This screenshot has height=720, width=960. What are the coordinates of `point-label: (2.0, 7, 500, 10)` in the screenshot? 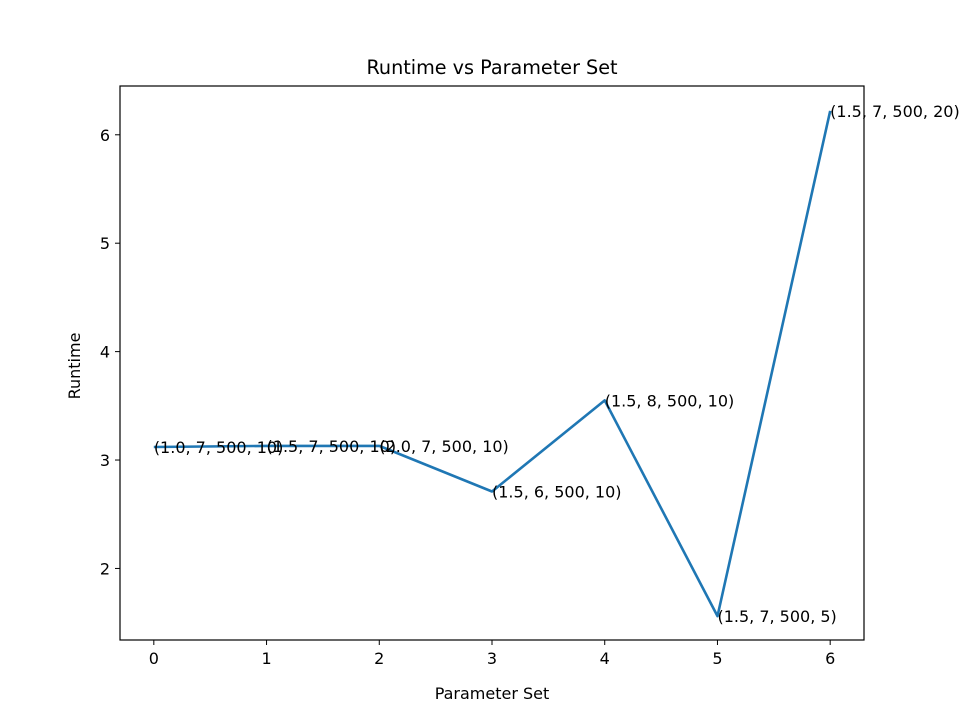 It's located at (444, 446).